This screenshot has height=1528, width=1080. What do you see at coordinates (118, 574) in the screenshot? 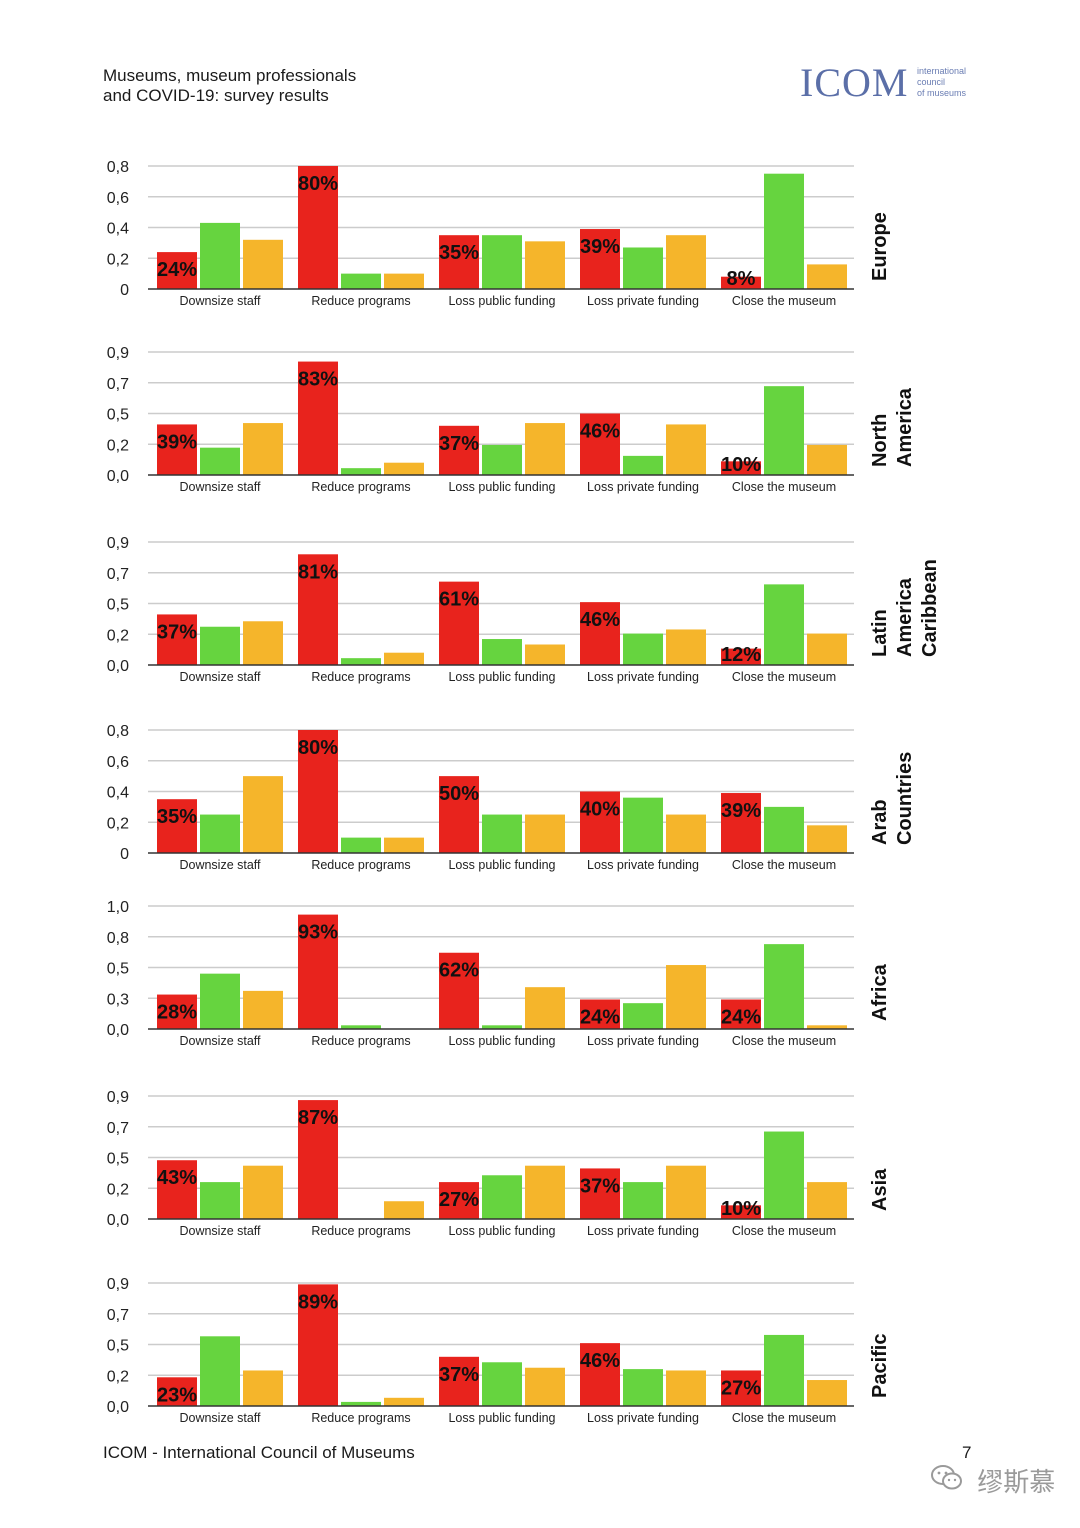
I see `y-tick-label: 0,7` at bounding box center [118, 574].